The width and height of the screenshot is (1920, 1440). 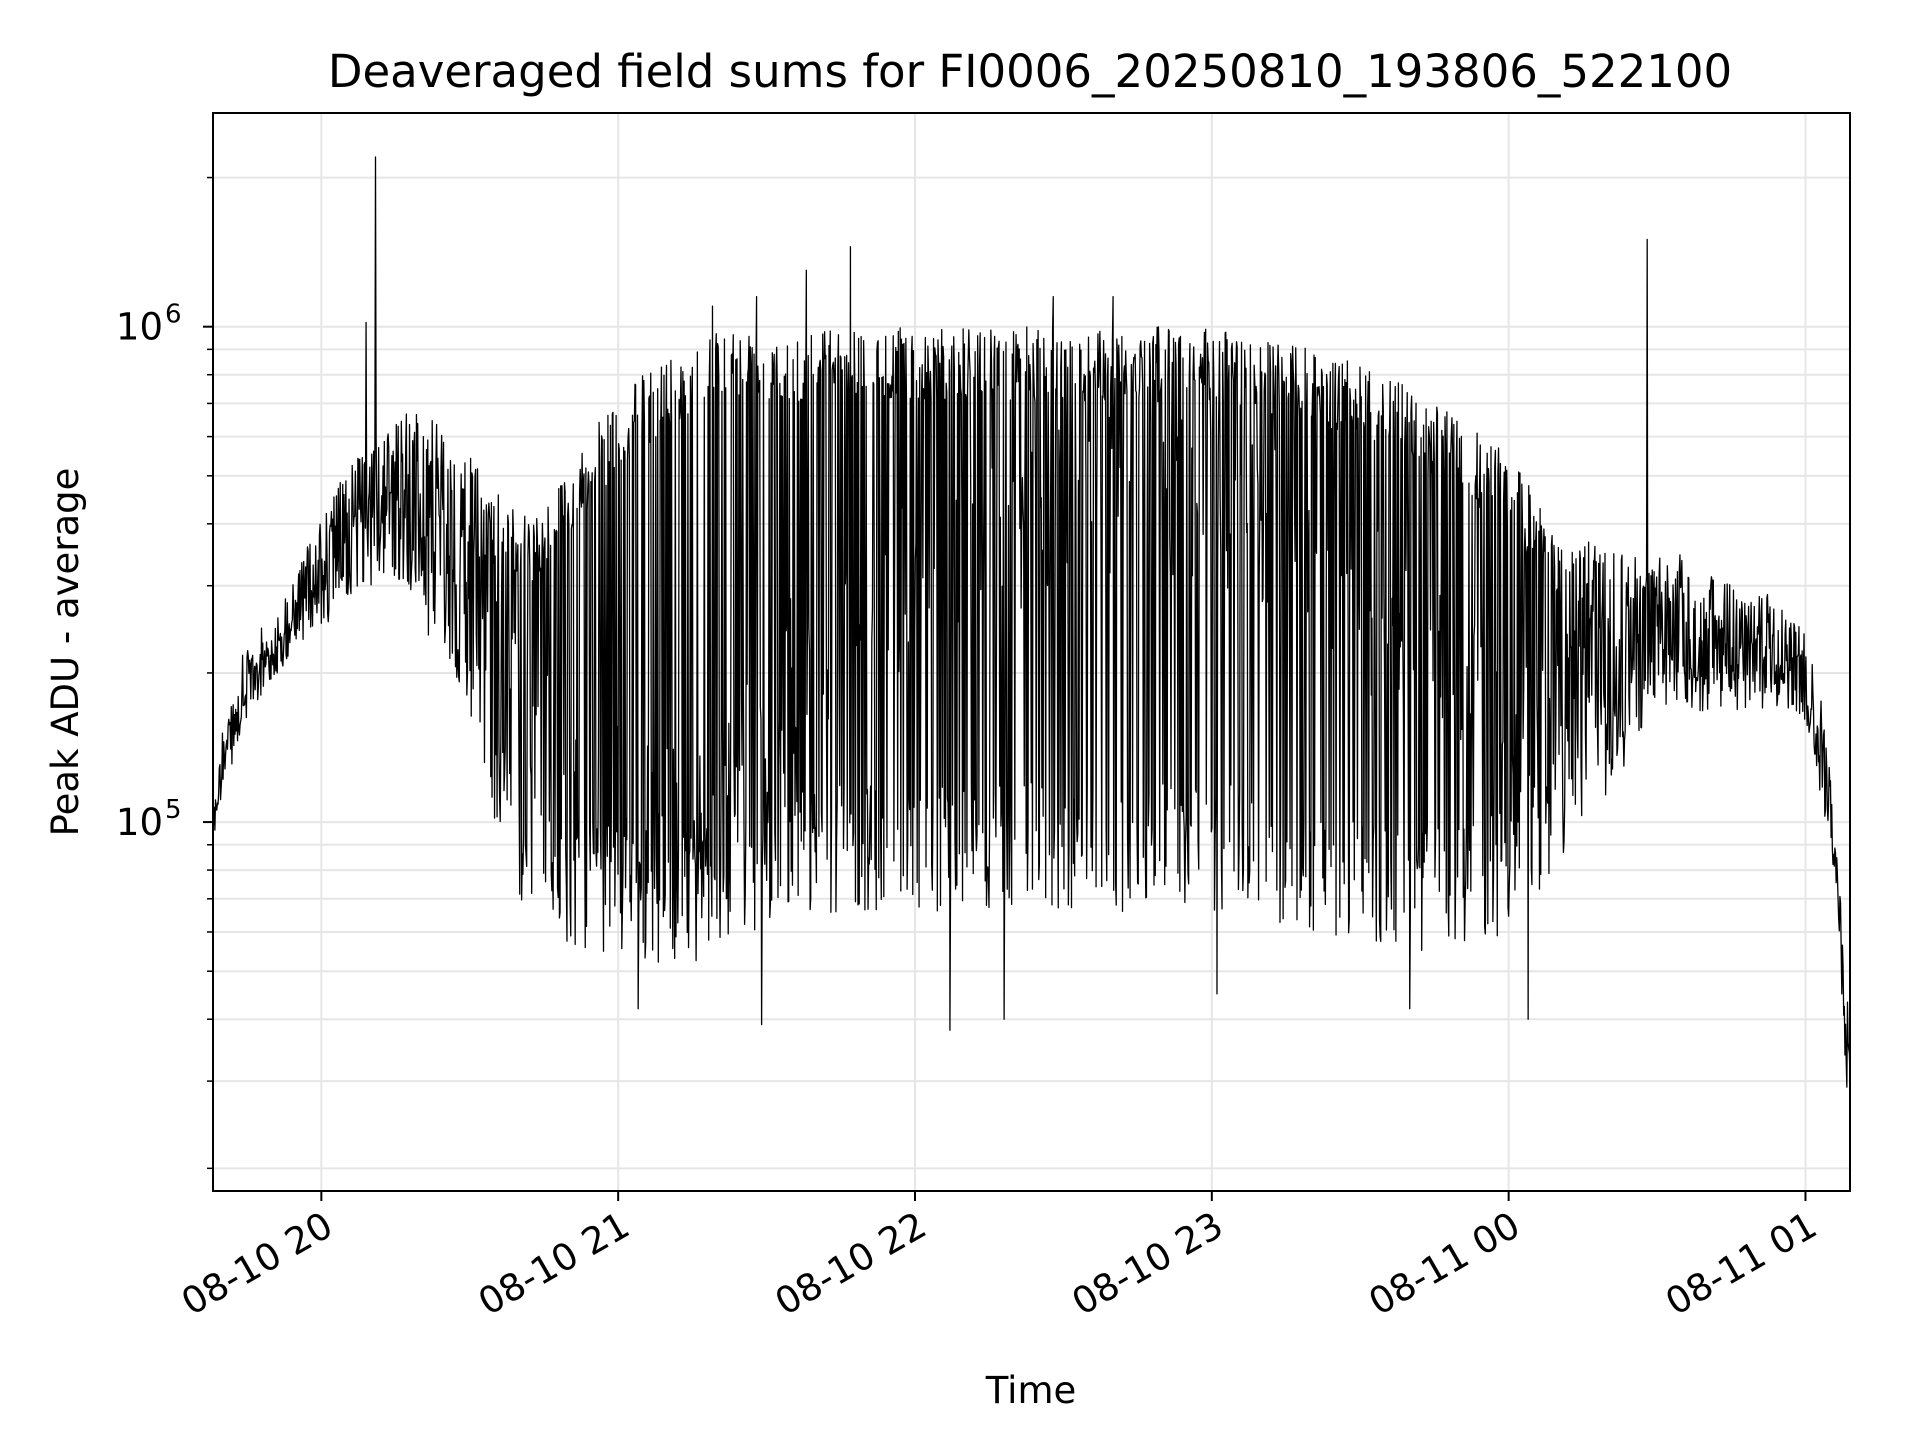 What do you see at coordinates (65, 652) in the screenshot?
I see `y-axis-label: Peak ADU - average` at bounding box center [65, 652].